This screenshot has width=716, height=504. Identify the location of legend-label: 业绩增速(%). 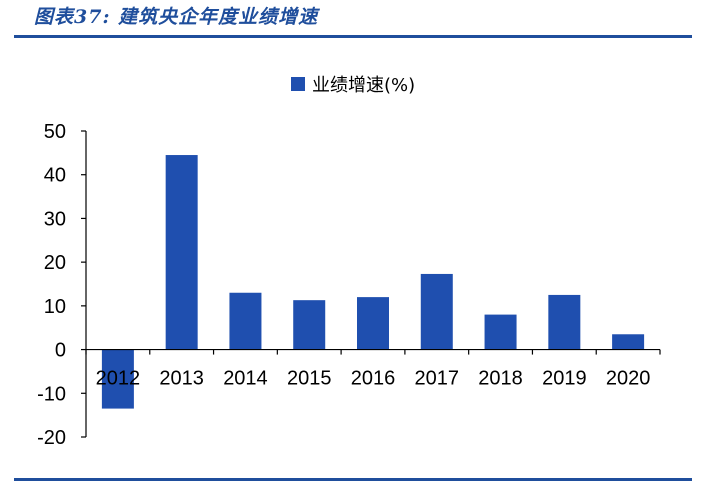
(363, 85).